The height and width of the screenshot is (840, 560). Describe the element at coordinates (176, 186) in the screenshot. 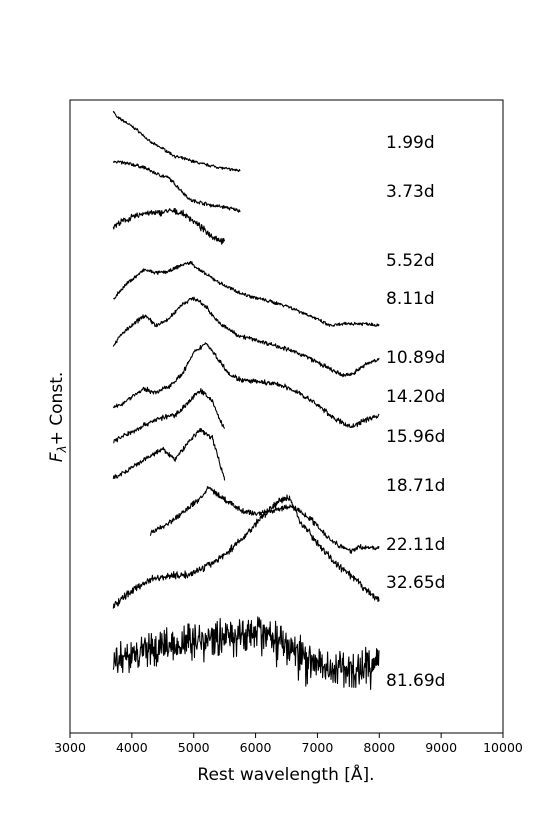

I see `spectrum-line-3.73d` at that location.